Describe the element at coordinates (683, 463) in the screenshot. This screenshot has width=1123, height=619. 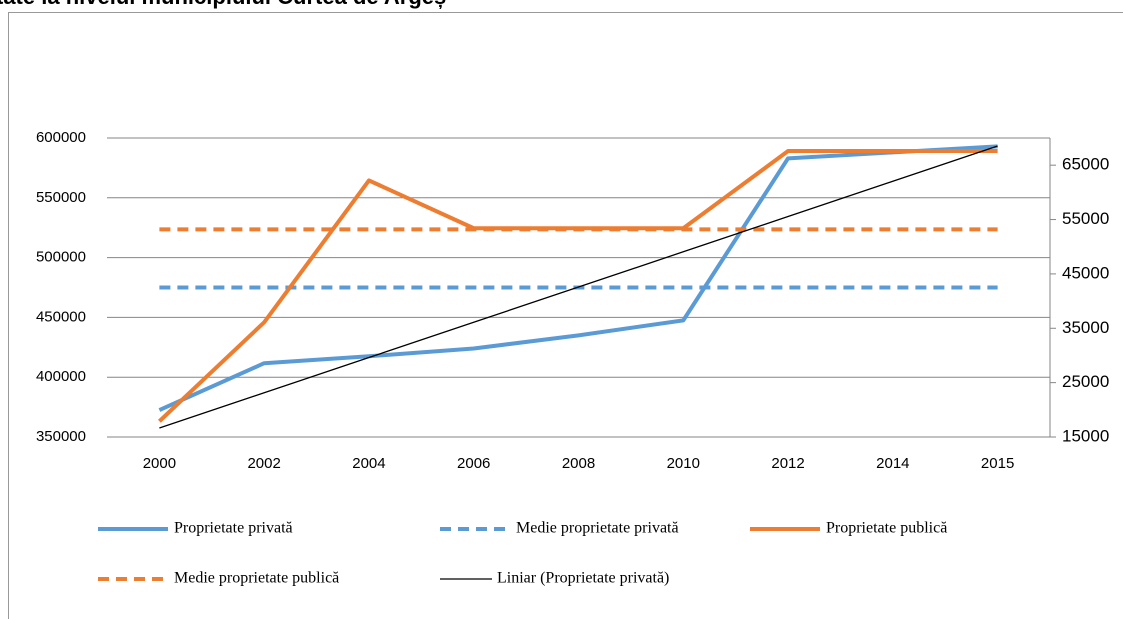
I see `x-tick-label: 2010` at that location.